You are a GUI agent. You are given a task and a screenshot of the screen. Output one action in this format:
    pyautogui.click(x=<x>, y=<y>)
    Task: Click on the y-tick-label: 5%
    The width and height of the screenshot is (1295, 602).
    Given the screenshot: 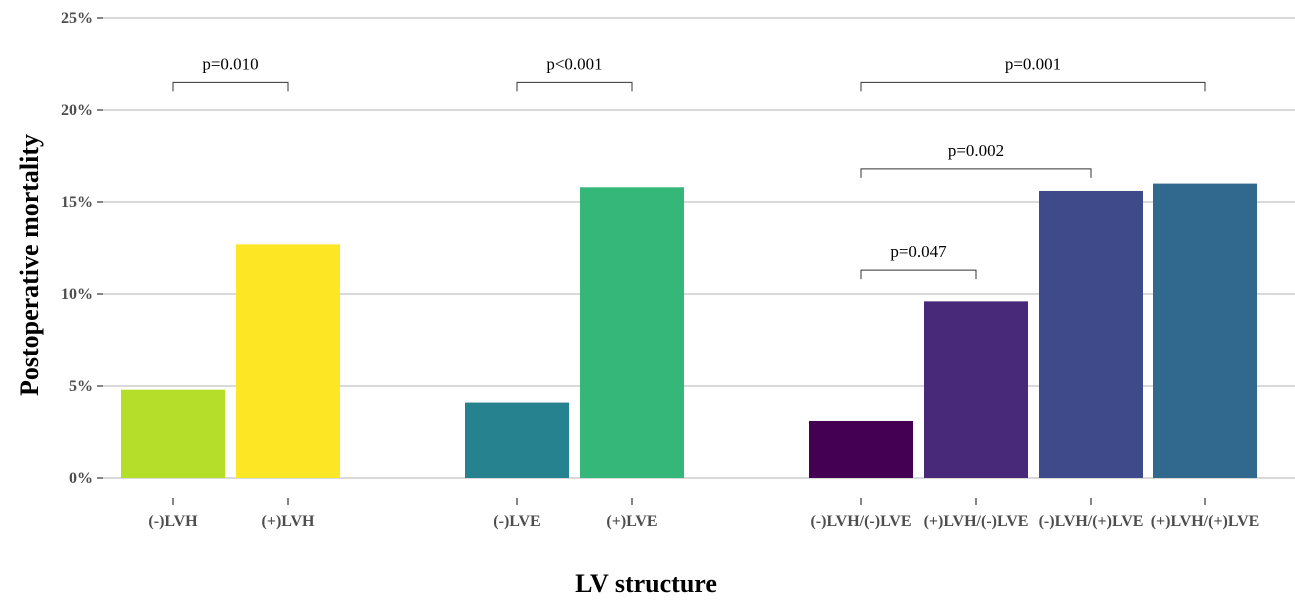 What is the action you would take?
    pyautogui.click(x=81, y=386)
    